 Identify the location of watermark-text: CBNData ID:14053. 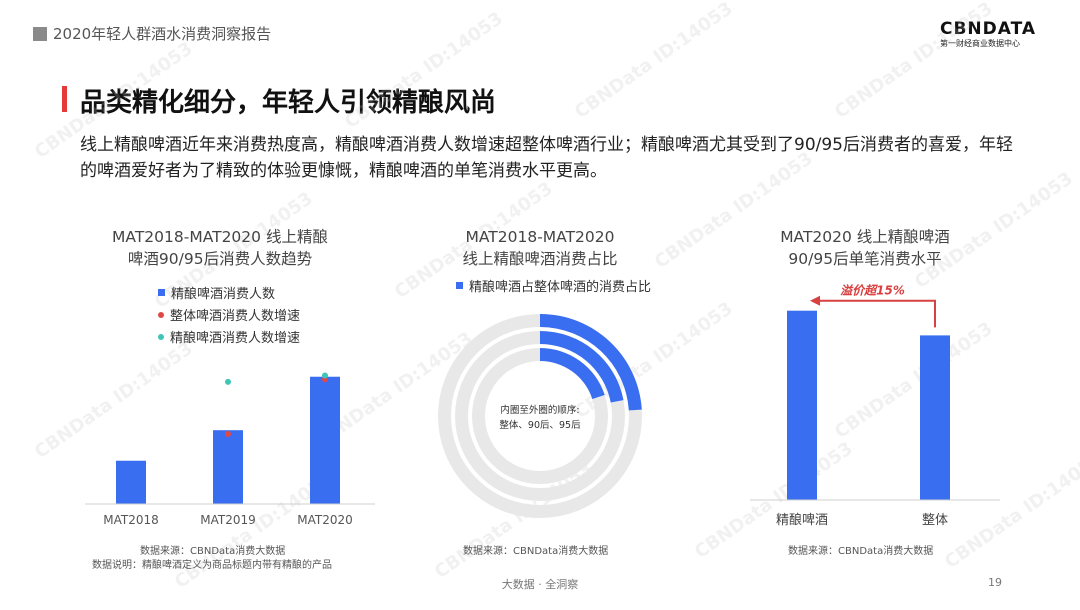
(653, 61).